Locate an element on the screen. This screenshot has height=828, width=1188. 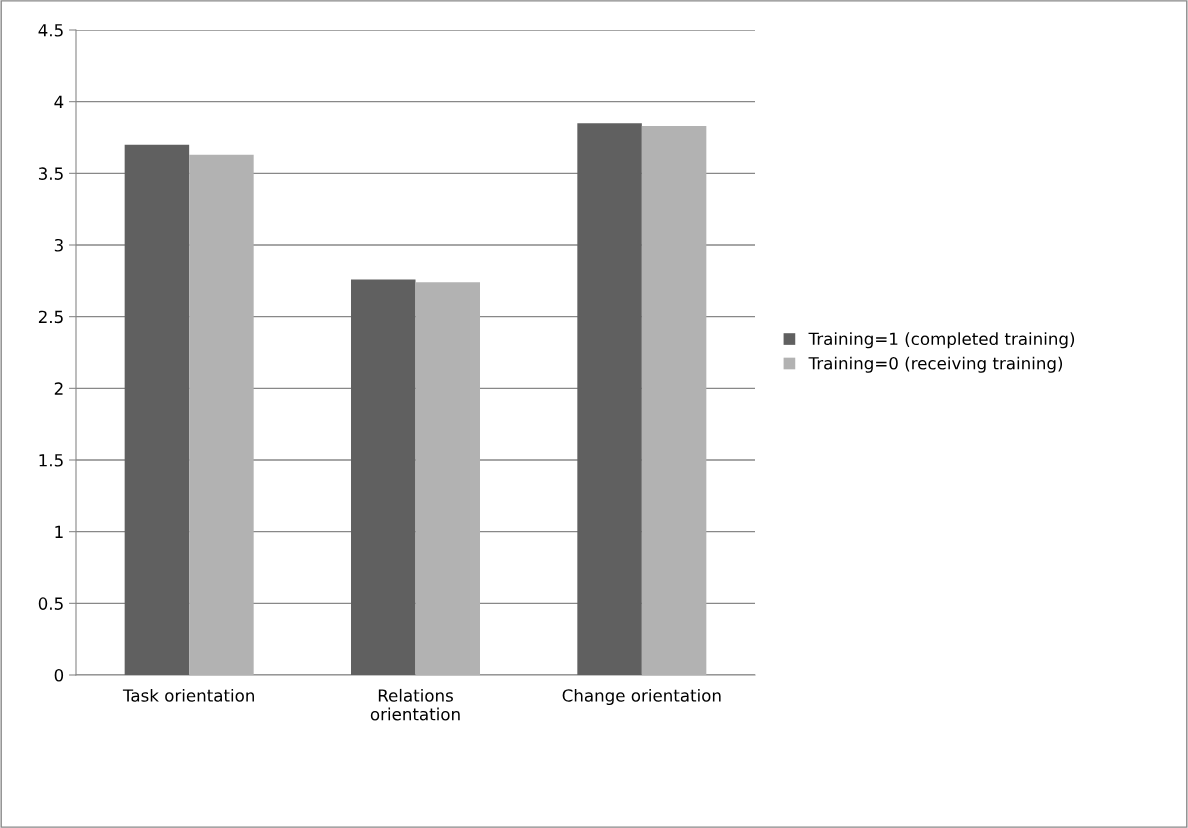
y-tick-label: 0.5 is located at coordinates (50, 603).